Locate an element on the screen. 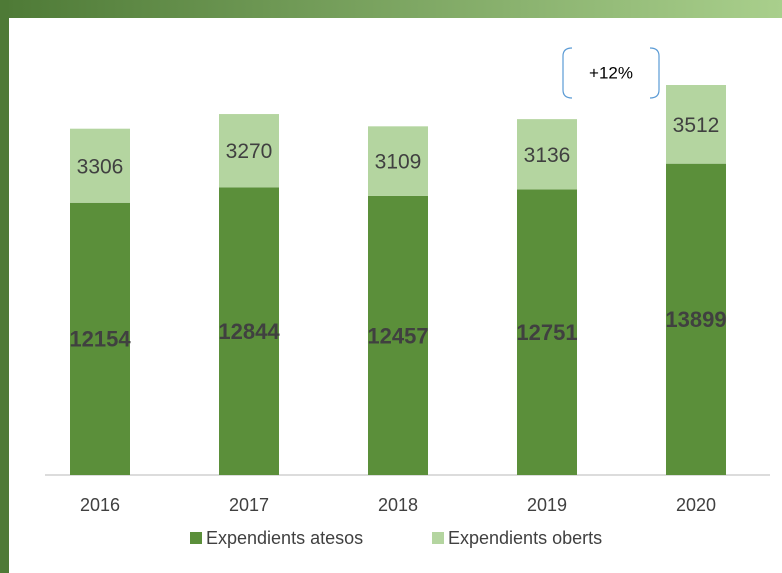 This screenshot has height=573, width=782. x-tick-label: 2019 is located at coordinates (547, 505).